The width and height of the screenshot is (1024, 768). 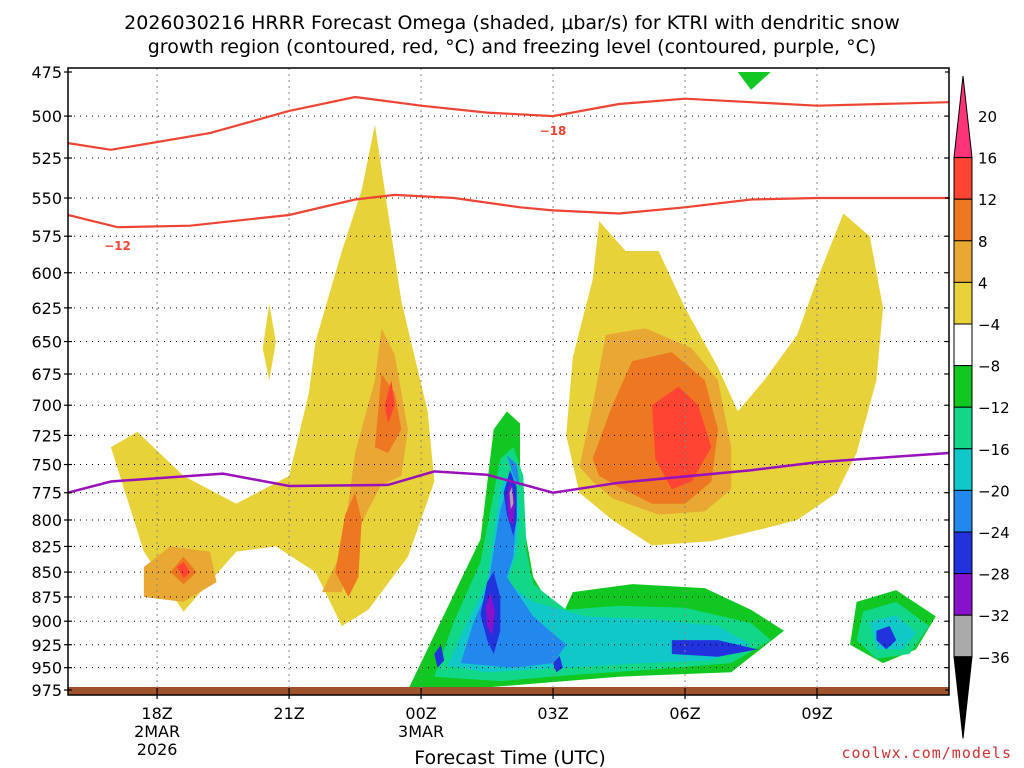 What do you see at coordinates (994, 575) in the screenshot?
I see `colorbar-label-11: −28` at bounding box center [994, 575].